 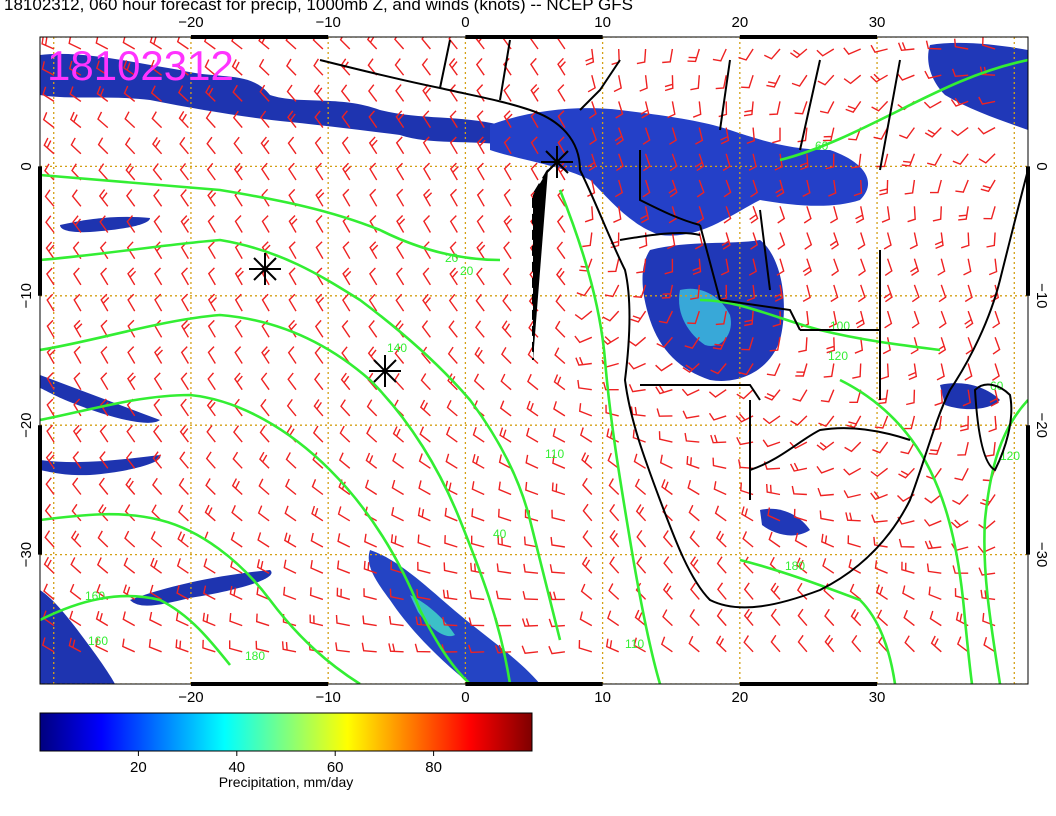 I want to click on storm-marker, so click(x=265, y=269).